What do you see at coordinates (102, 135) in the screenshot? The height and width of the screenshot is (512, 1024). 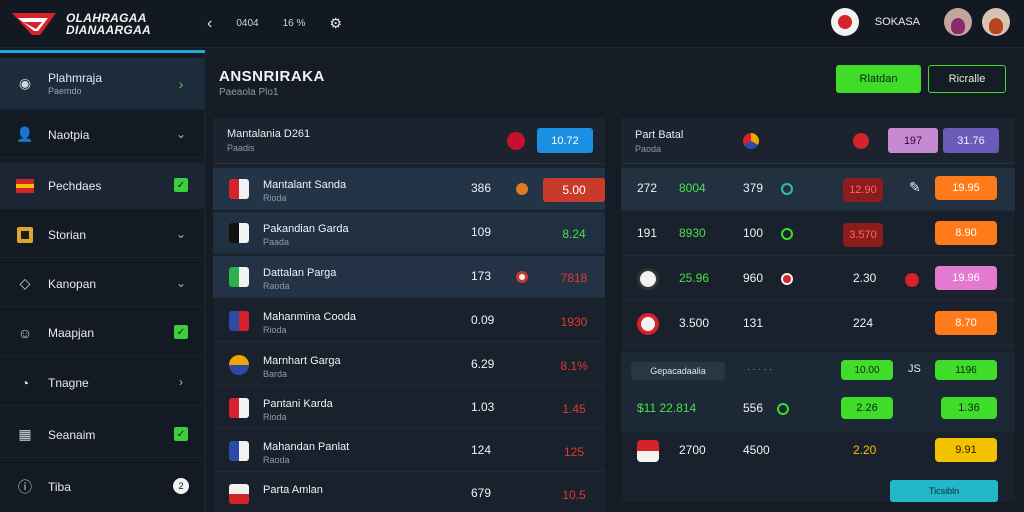 I see `sidebar-item-naotpia: 👤 Naotpia ⌄` at bounding box center [102, 135].